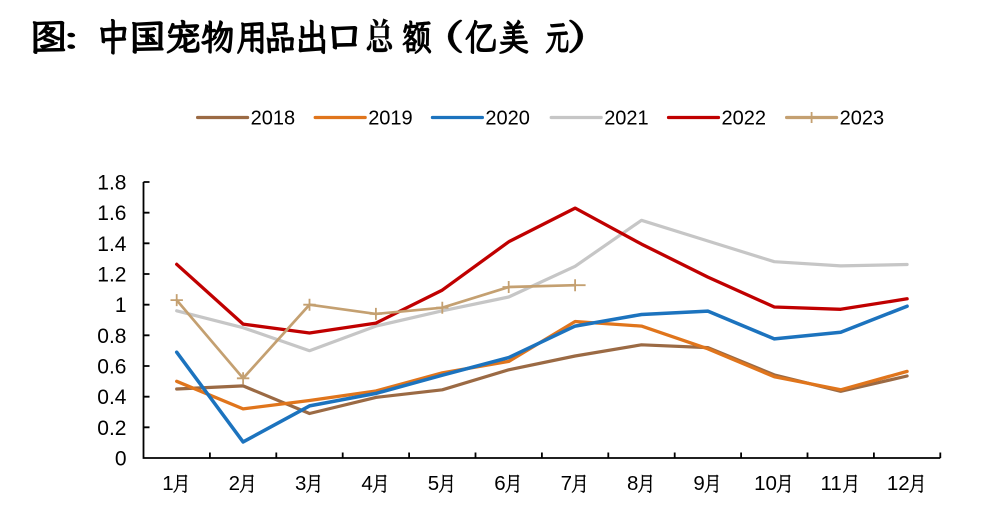  I want to click on svg-text: 2020, so click(507, 118).